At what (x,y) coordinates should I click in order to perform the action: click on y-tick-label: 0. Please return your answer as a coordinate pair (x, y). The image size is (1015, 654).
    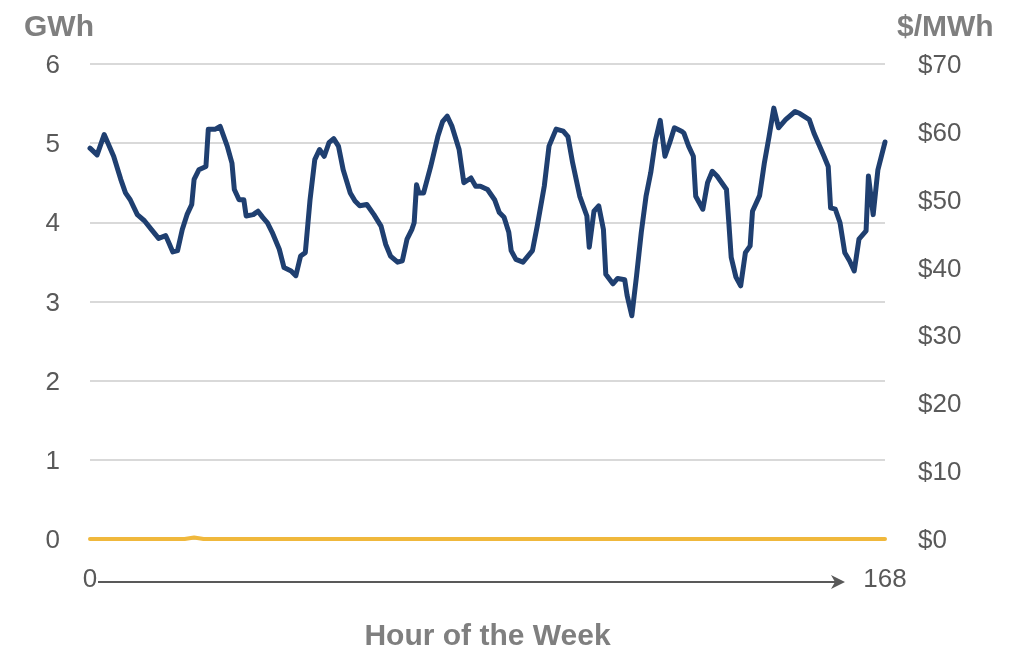
    Looking at the image, I should click on (52, 539).